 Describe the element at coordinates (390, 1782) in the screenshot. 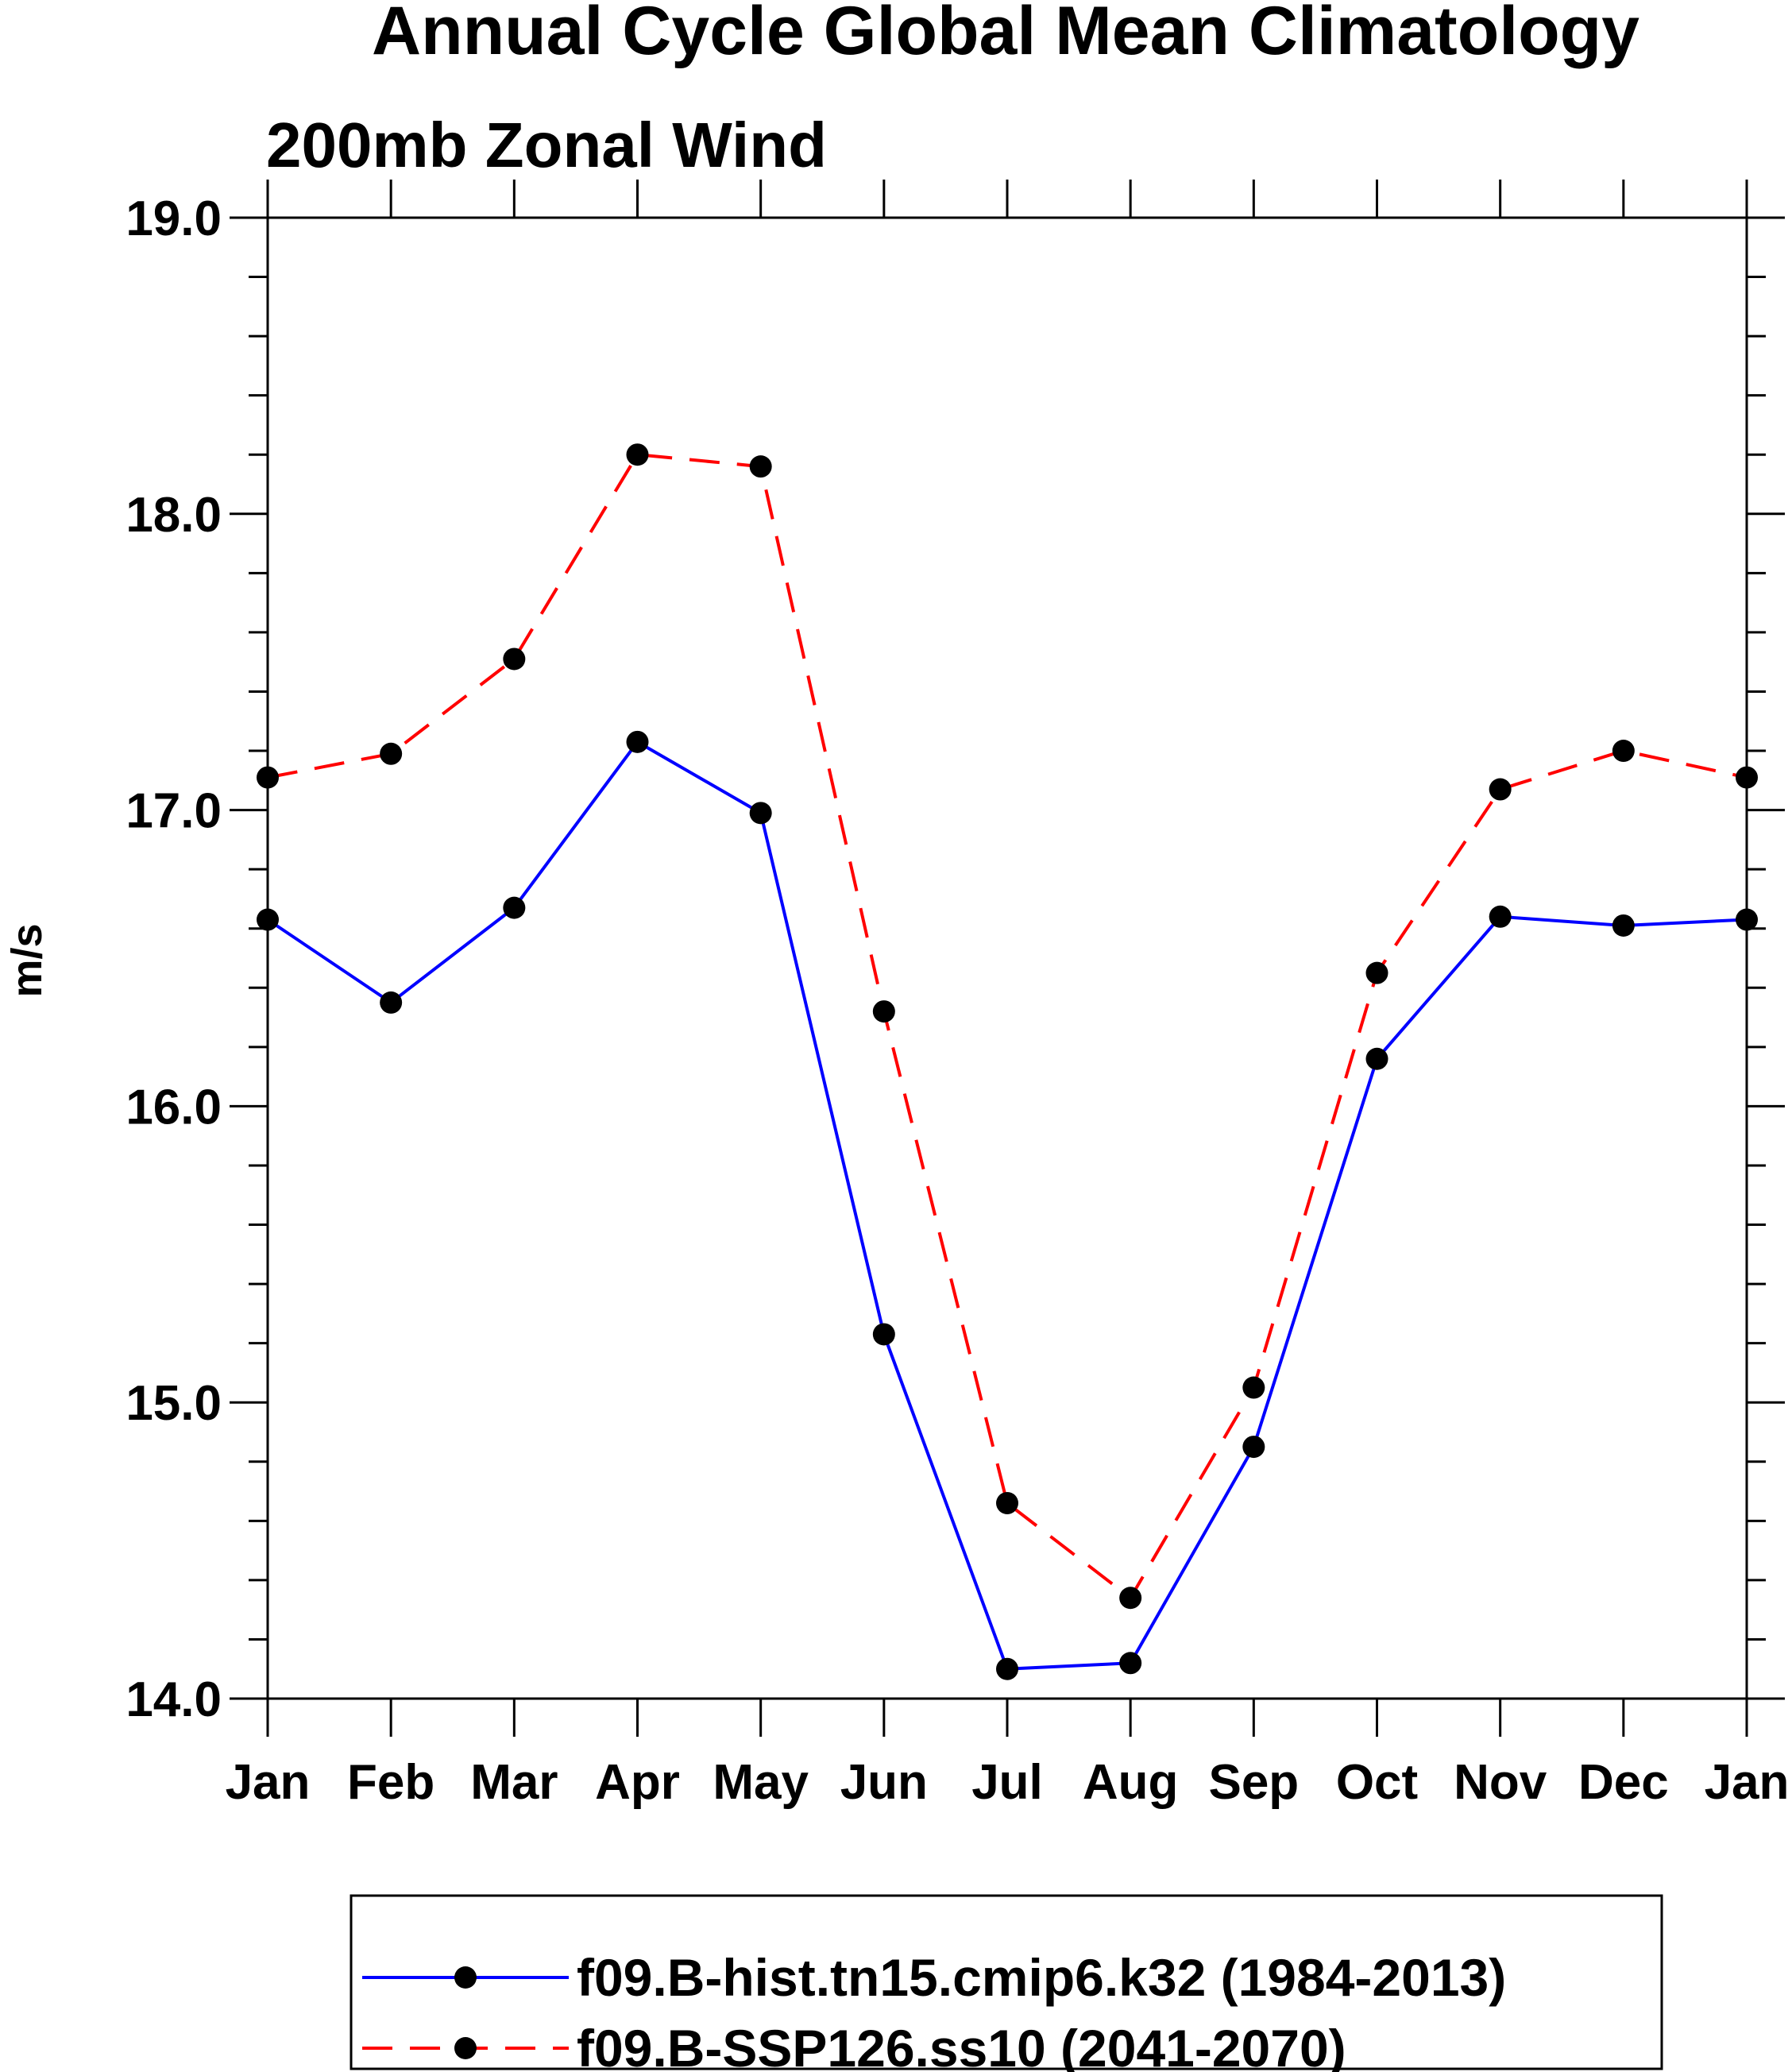

I see `x-tick-label: Feb` at that location.